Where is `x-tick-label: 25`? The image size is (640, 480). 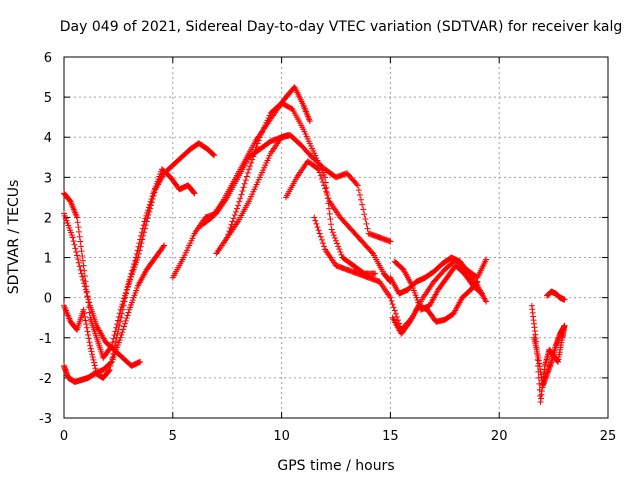
x-tick-label: 25 is located at coordinates (608, 436).